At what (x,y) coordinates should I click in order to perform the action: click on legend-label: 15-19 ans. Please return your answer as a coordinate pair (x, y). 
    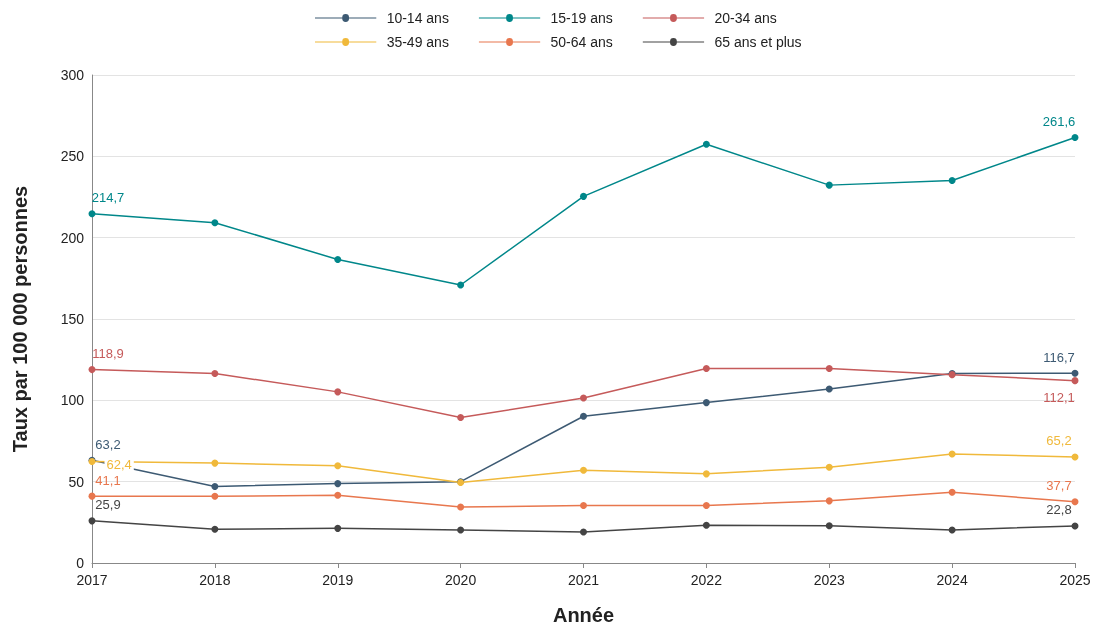
    Looking at the image, I should click on (581, 18).